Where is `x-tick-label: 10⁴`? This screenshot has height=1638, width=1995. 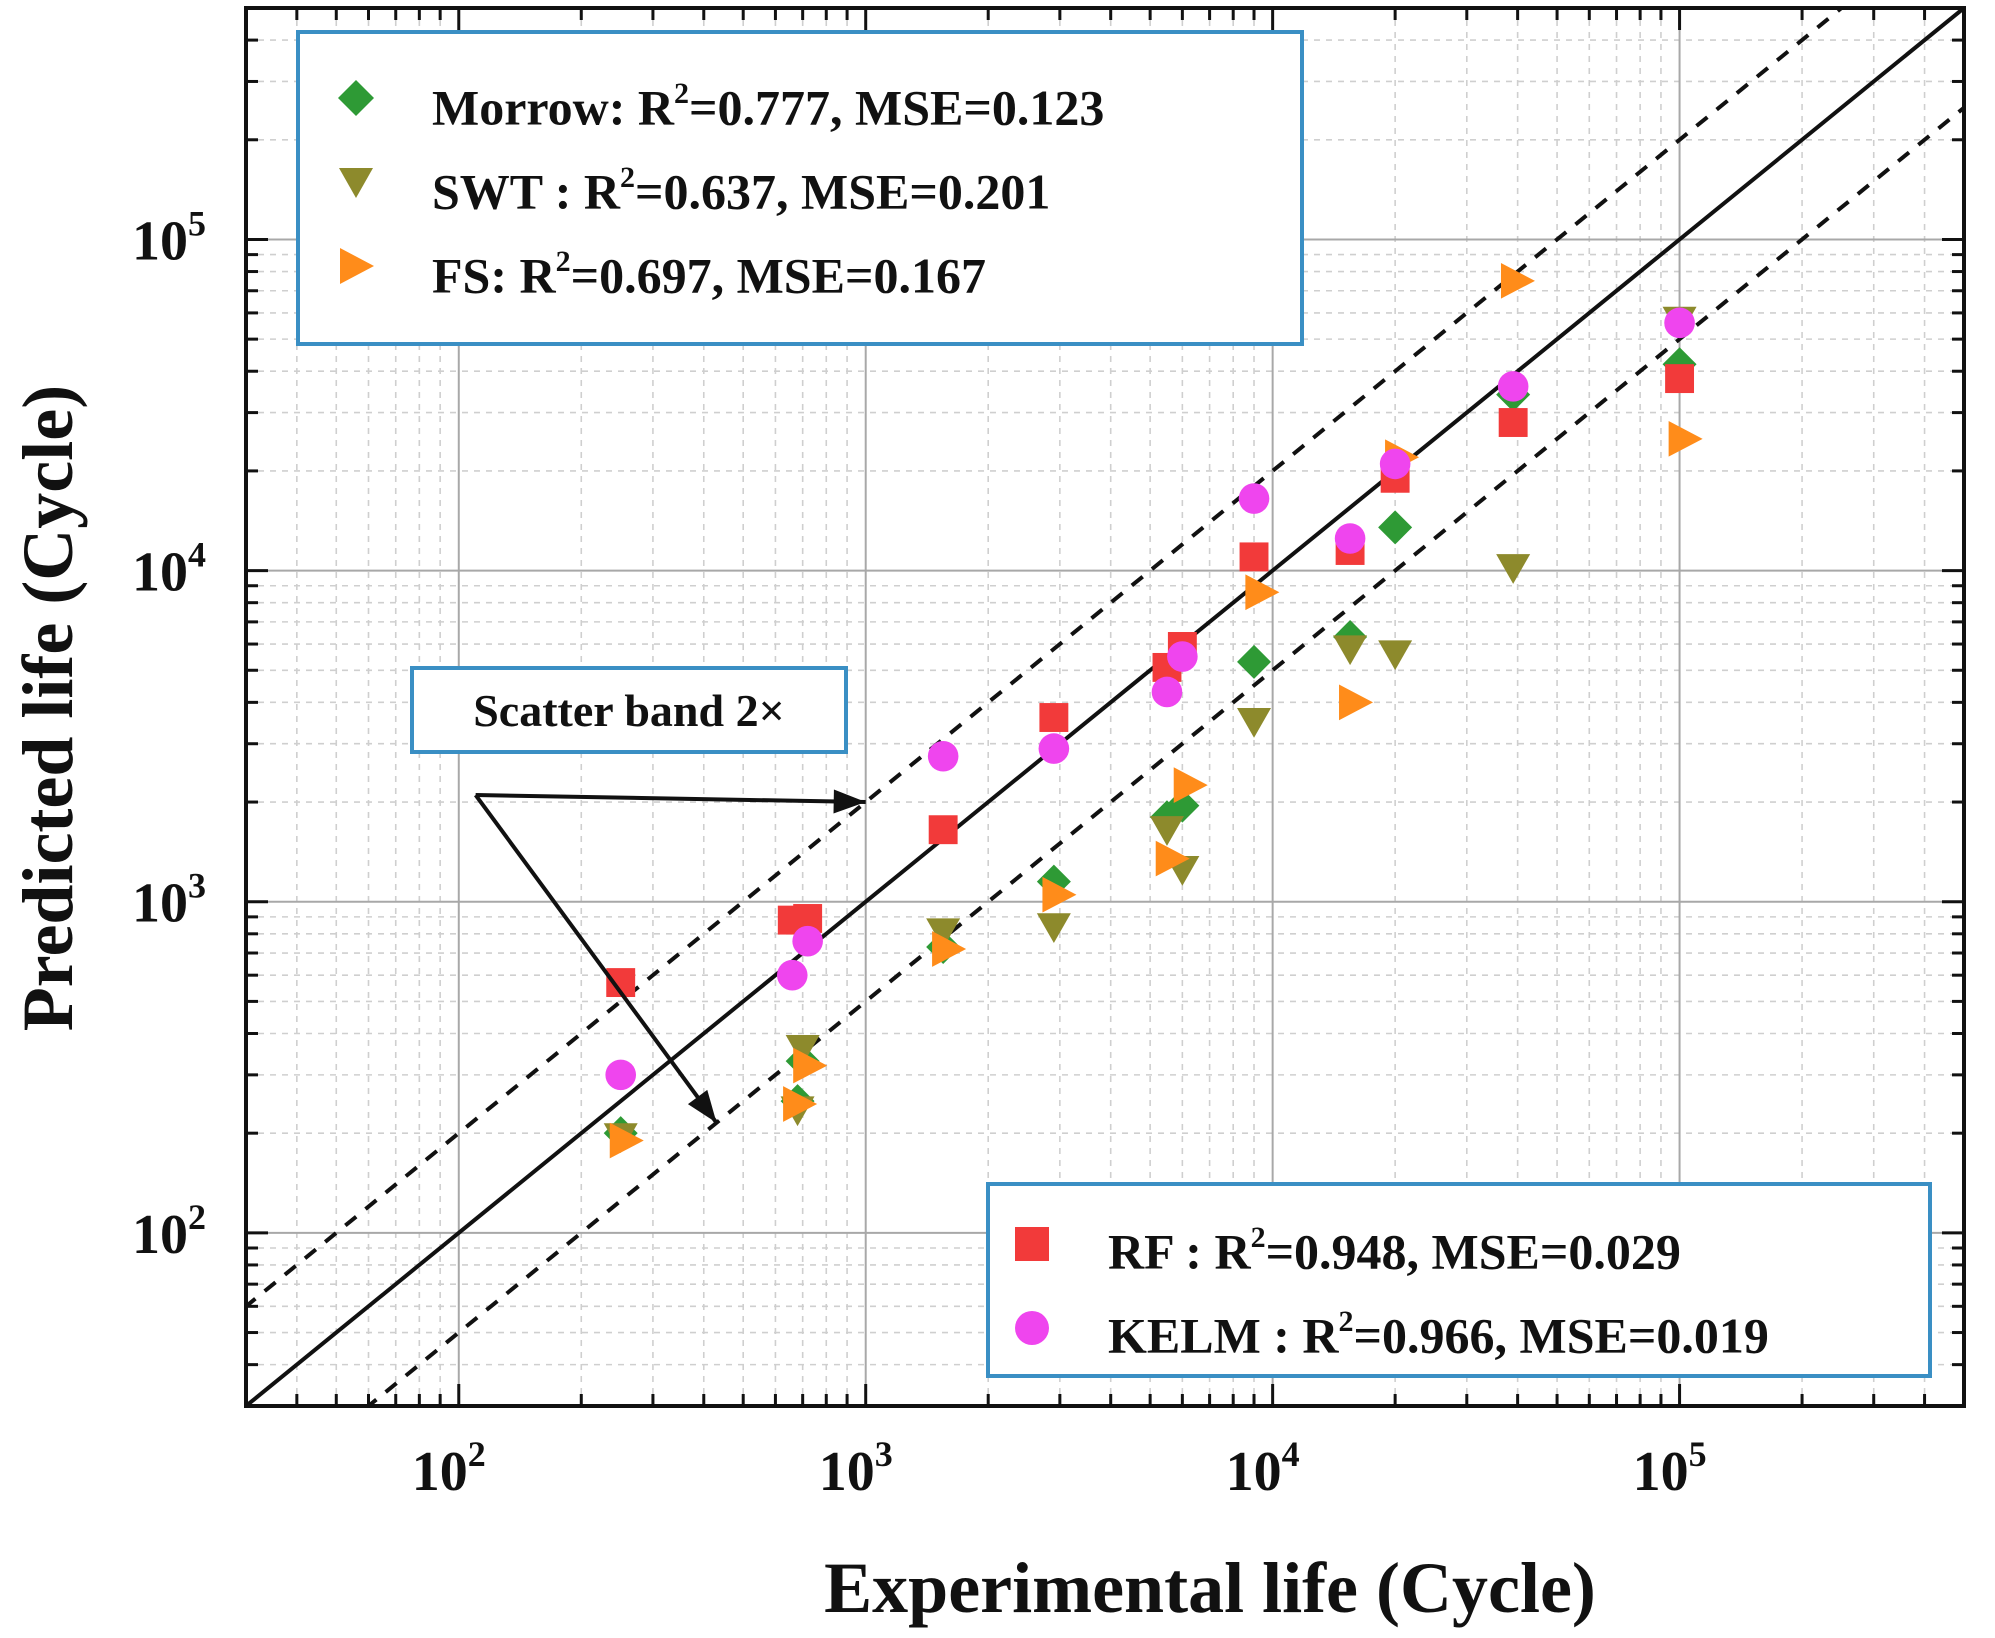
x-tick-label: 10⁴ is located at coordinates (1263, 1468).